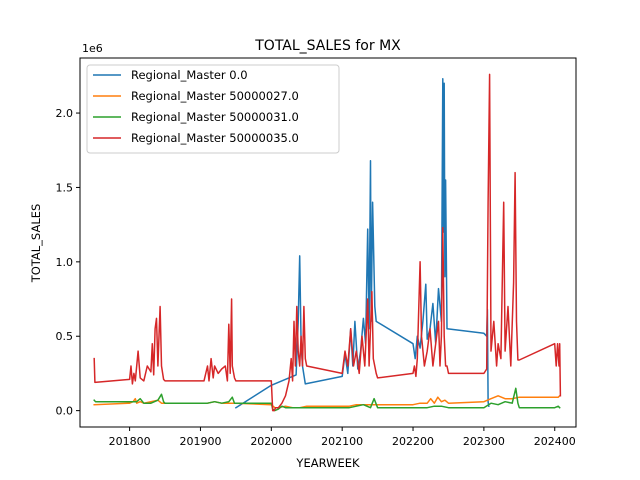  What do you see at coordinates (200, 441) in the screenshot?
I see `x-tick-label-1: 201900` at bounding box center [200, 441].